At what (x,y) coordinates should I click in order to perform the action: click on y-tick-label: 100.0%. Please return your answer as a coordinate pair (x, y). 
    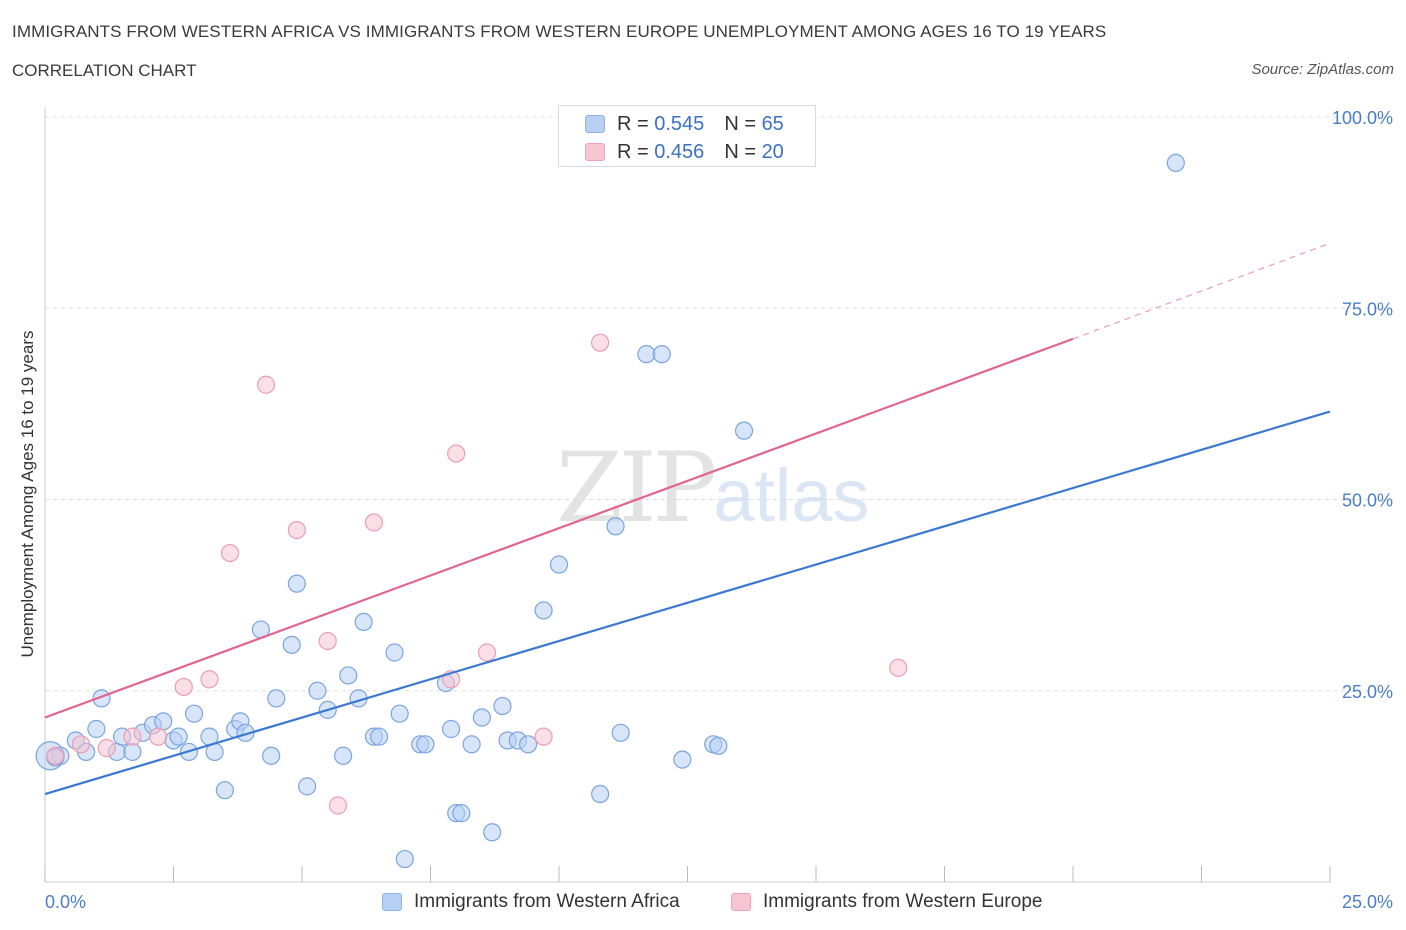
    Looking at the image, I should click on (1362, 118).